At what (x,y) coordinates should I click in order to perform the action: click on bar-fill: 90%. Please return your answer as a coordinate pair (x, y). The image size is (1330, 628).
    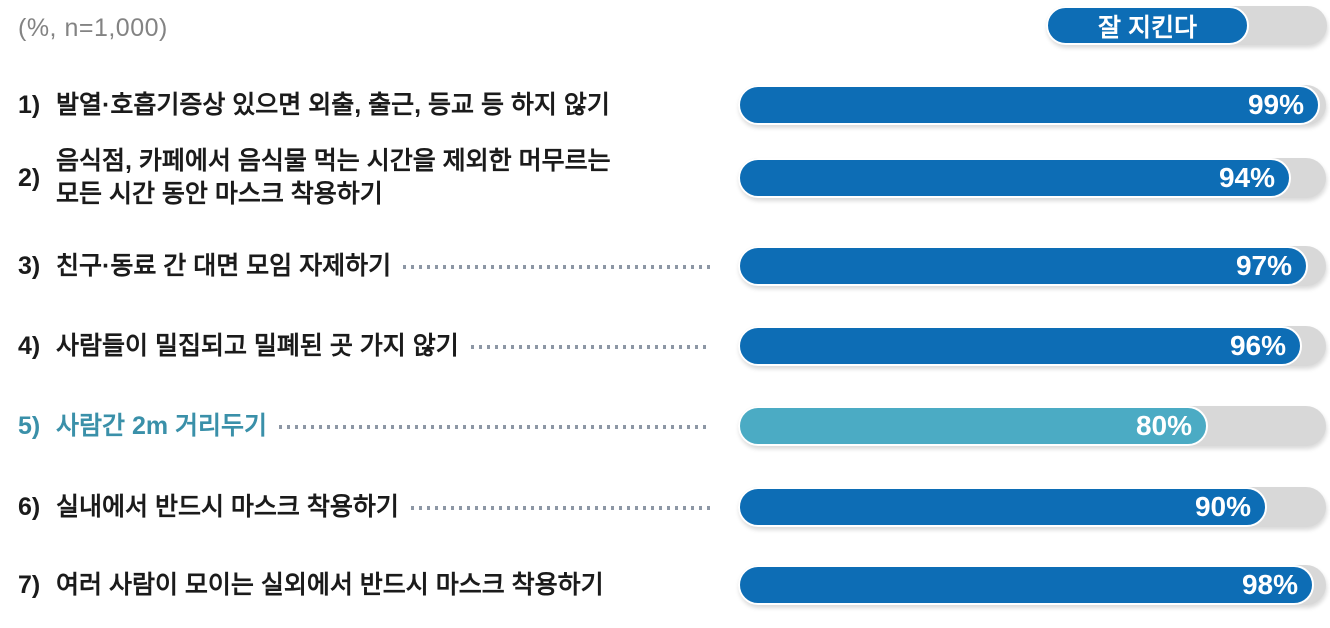
    Looking at the image, I should click on (1002, 507).